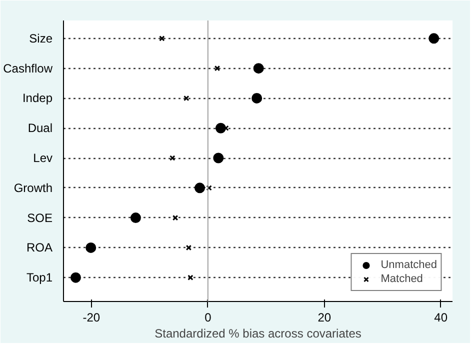 Image resolution: width=474 pixels, height=347 pixels. Describe the element at coordinates (258, 333) in the screenshot. I see `x-axis-title: Standardized % bias across covariates` at that location.